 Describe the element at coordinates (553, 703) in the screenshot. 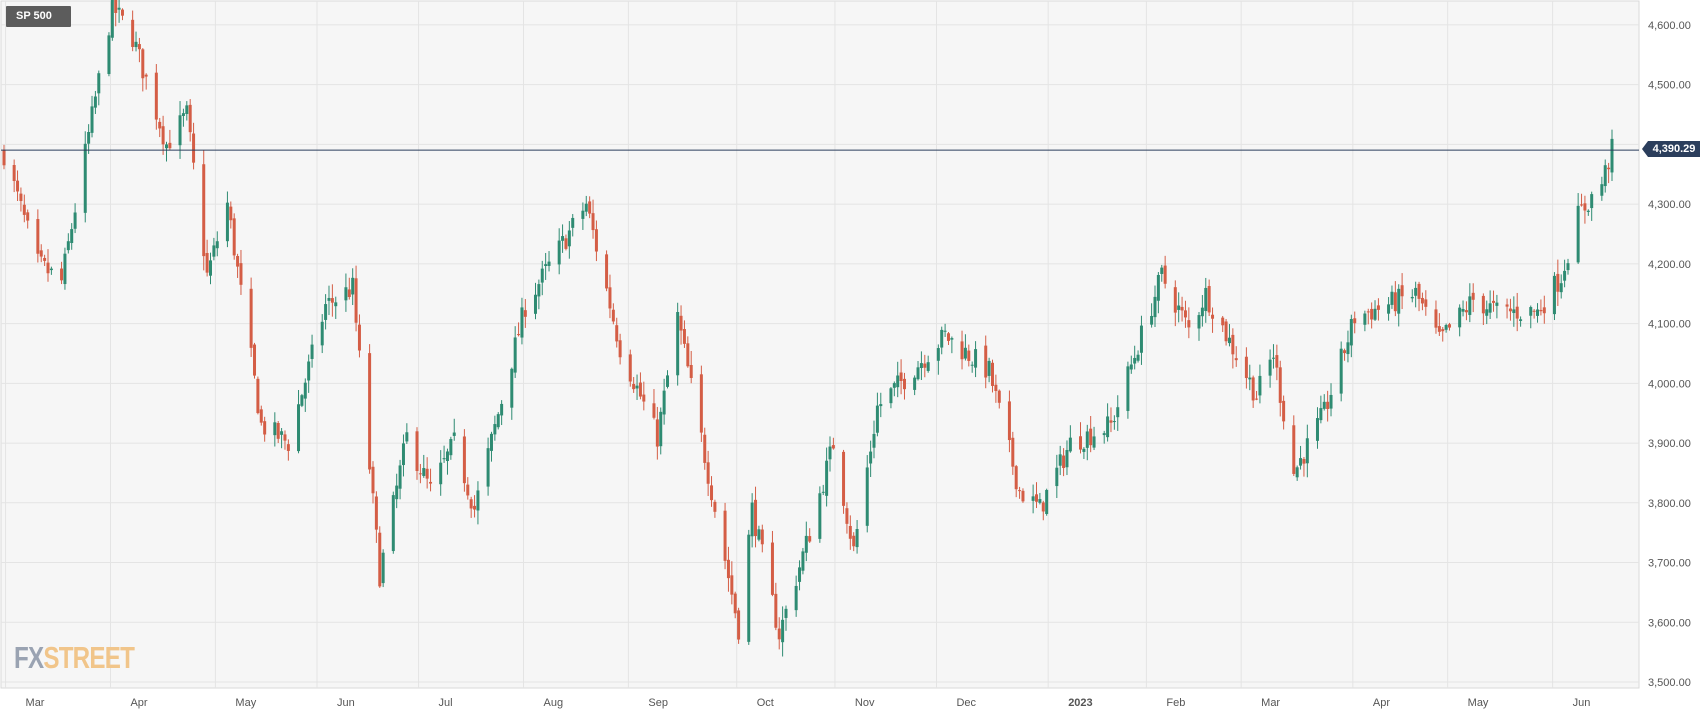

I see `x-tick-label: Aug` at that location.